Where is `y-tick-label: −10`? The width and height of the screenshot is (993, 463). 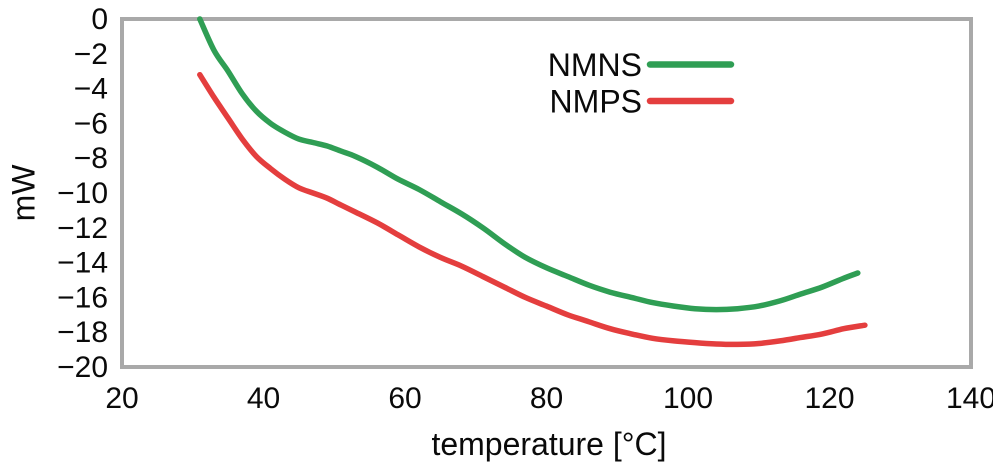
y-tick-label: −10 is located at coordinates (82, 193).